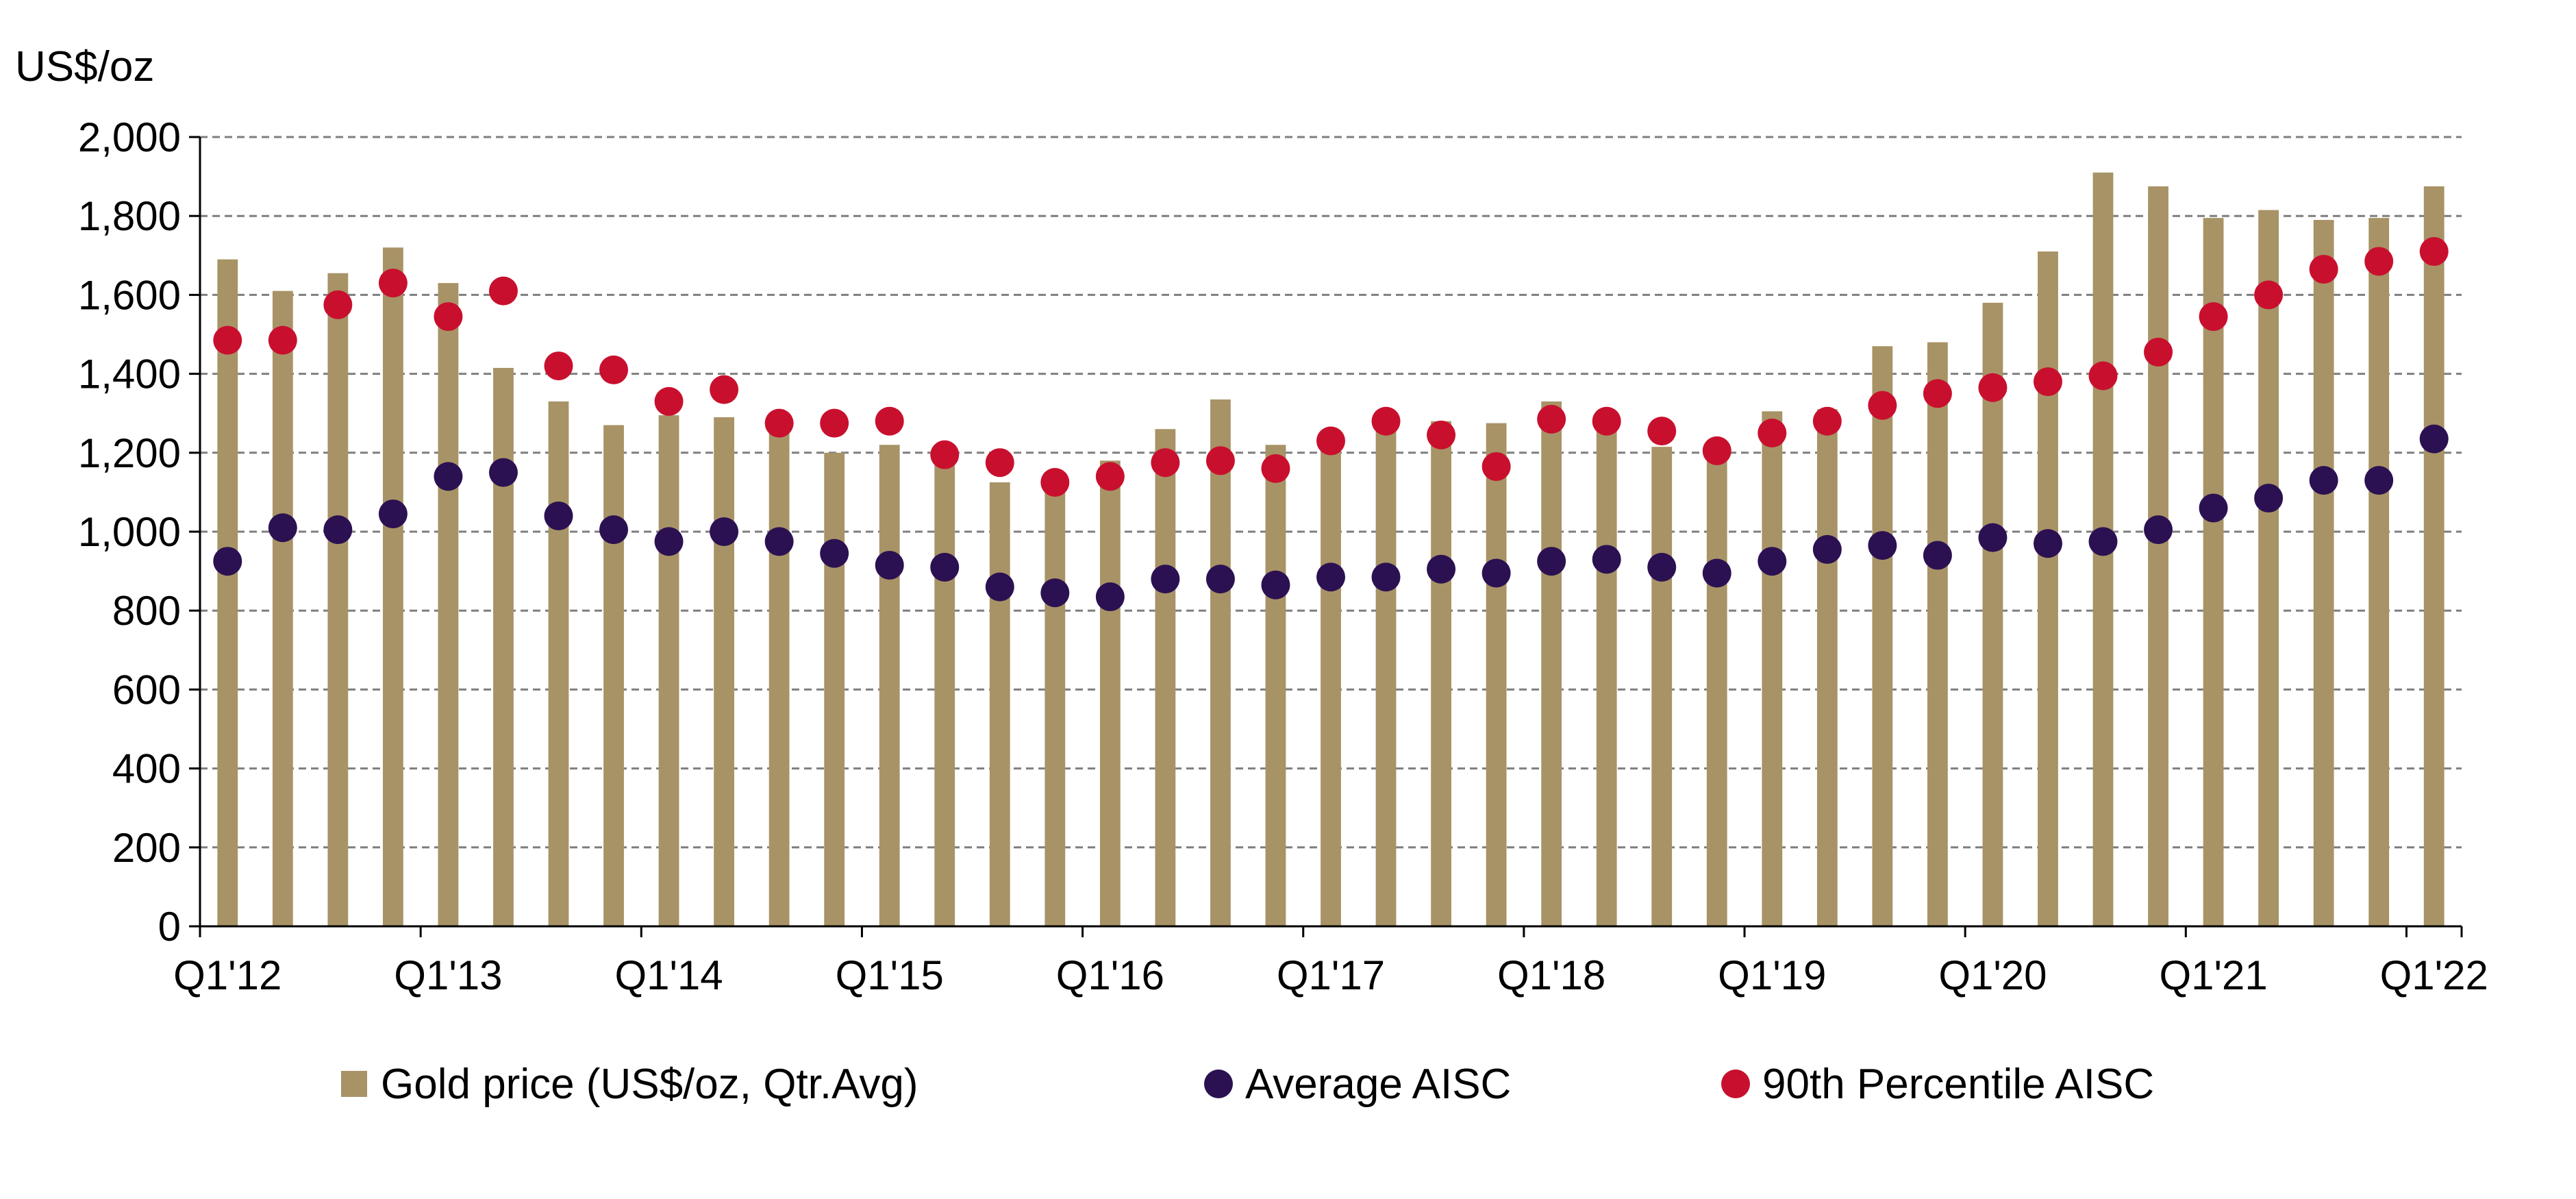 This screenshot has width=2576, height=1199. What do you see at coordinates (945, 567) in the screenshot?
I see `avg-aisc-point-Q2'15` at bounding box center [945, 567].